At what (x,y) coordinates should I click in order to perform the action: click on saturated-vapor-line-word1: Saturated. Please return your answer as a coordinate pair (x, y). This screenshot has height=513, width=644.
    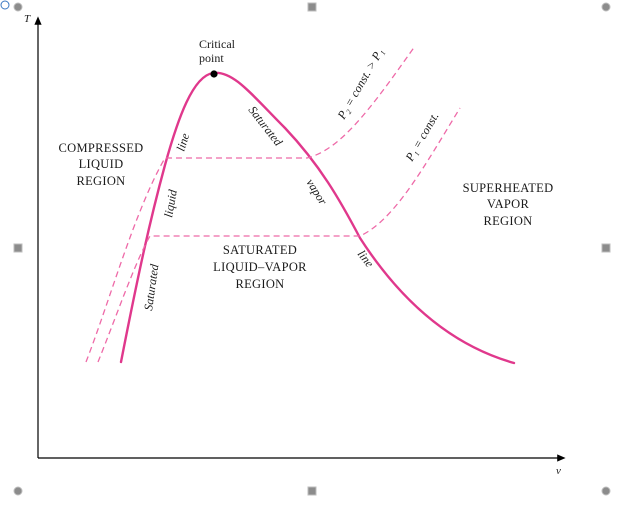
    Looking at the image, I should click on (266, 126).